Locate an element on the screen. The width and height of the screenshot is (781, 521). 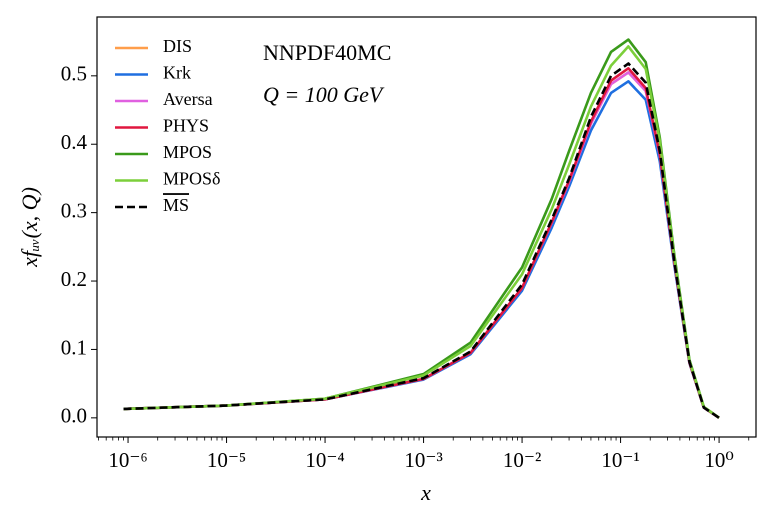
y-tick-label: 0.3 is located at coordinates (74, 210).